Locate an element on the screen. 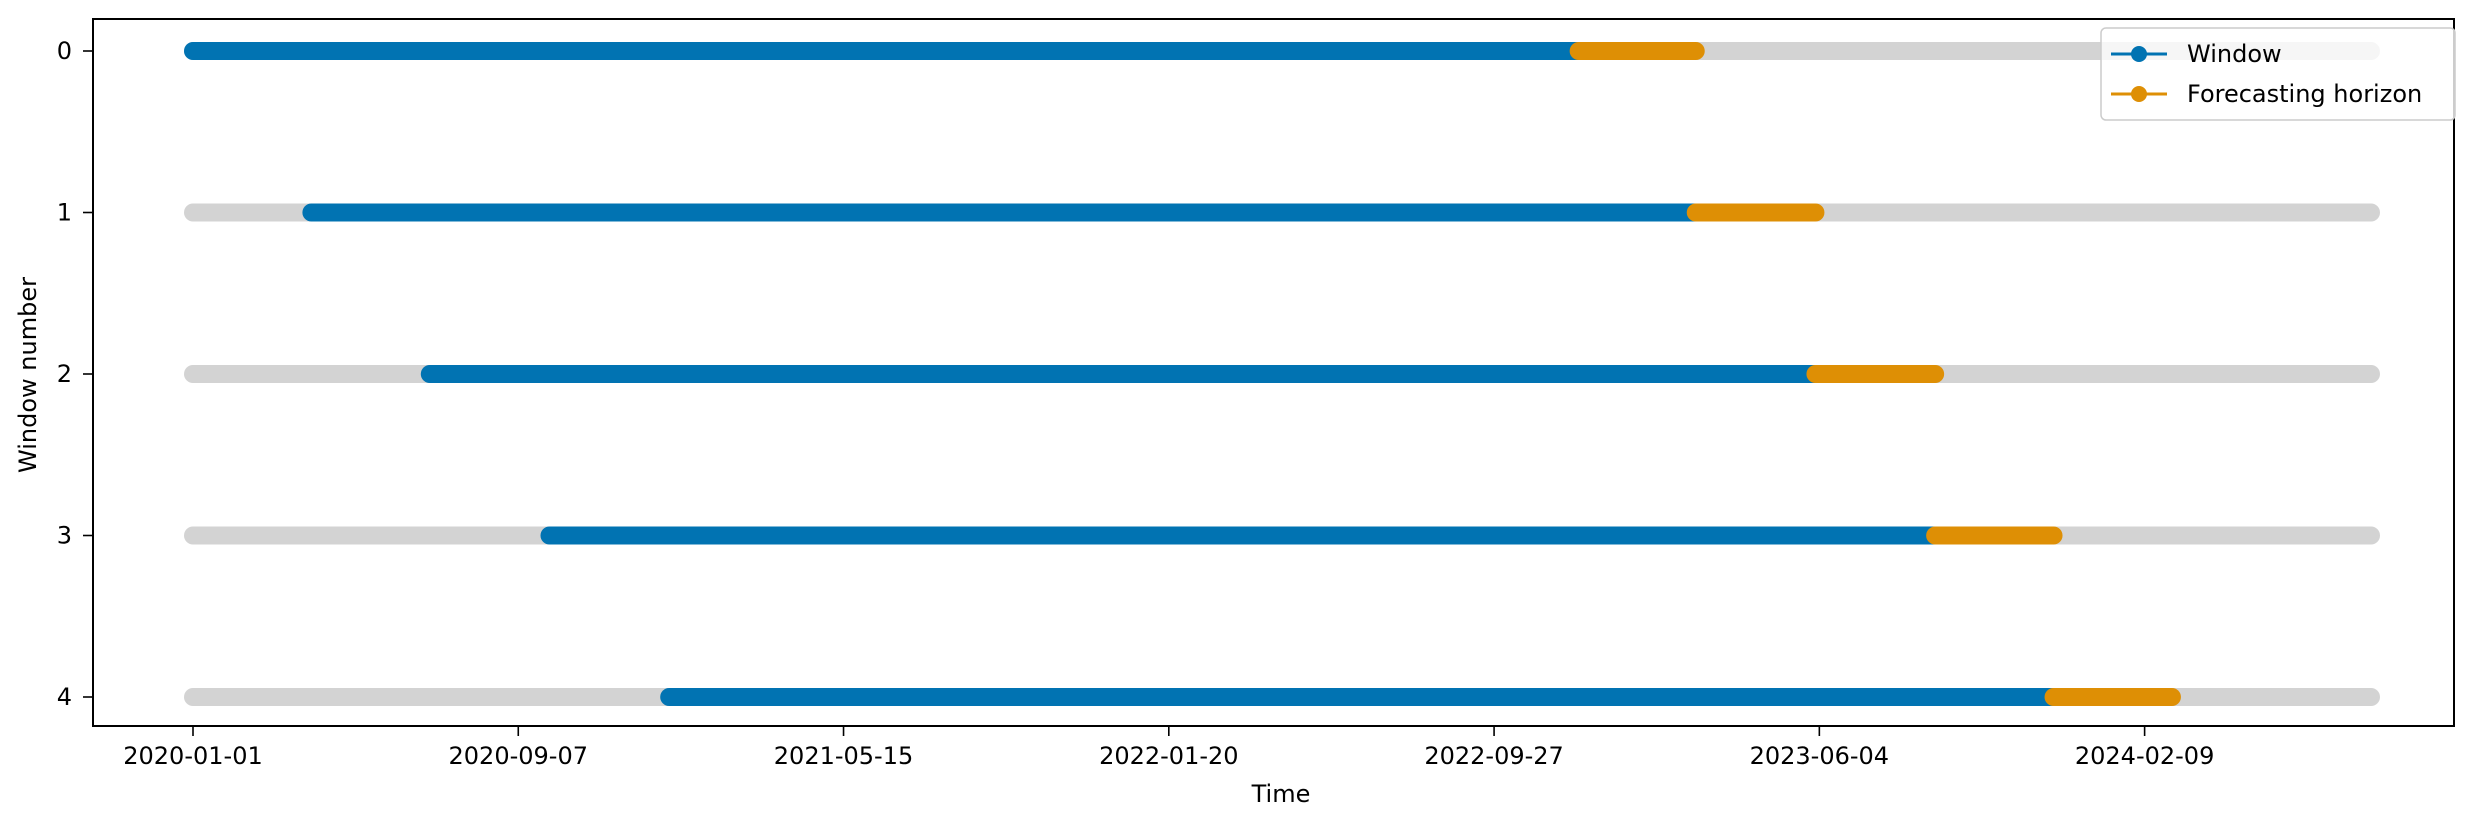 Image resolution: width=2491 pixels, height=829 pixels. y-ticks: 0 1 2 3 4 is located at coordinates (75, 374).